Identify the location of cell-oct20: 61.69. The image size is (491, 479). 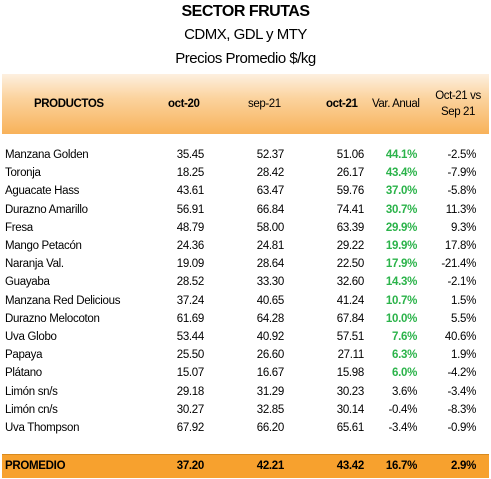
(190, 318).